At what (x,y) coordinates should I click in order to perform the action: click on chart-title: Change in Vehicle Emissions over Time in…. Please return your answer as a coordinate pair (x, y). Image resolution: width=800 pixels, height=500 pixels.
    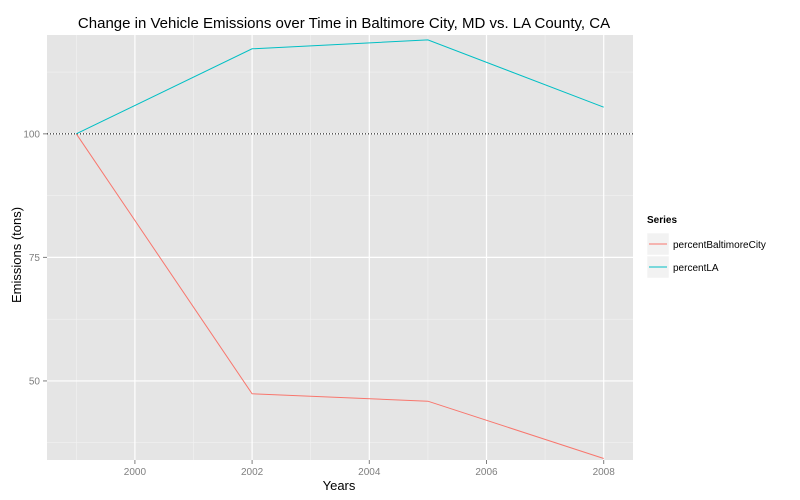
    Looking at the image, I should click on (344, 23).